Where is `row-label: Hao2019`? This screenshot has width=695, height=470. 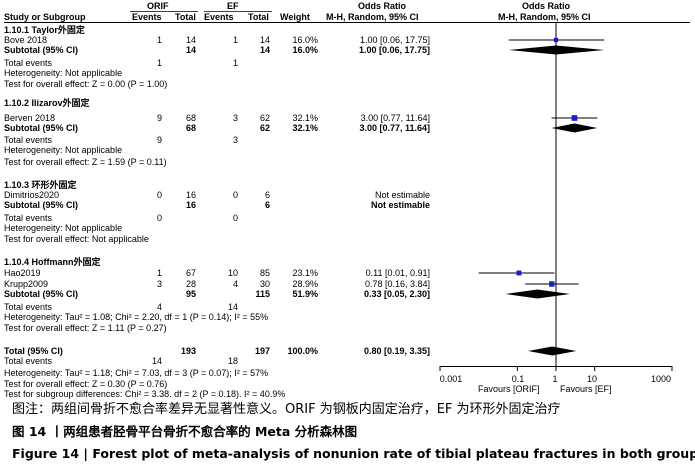 row-label: Hao2019 is located at coordinates (22, 273).